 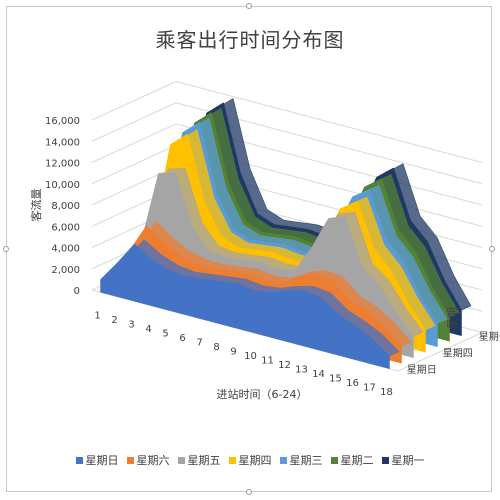 I want to click on chart-title: 乘客出行时间分布图, so click(x=250, y=40).